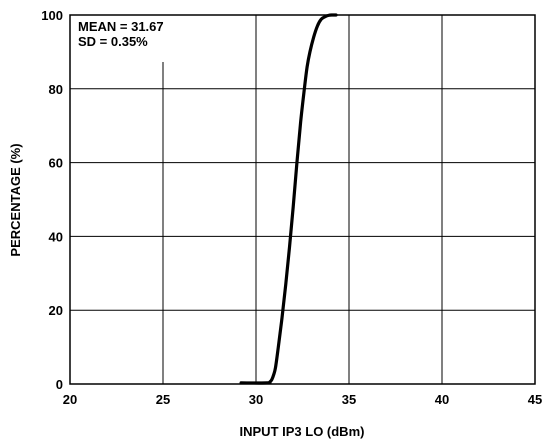 The width and height of the screenshot is (549, 442). I want to click on y-tick-label: 20, so click(56, 310).